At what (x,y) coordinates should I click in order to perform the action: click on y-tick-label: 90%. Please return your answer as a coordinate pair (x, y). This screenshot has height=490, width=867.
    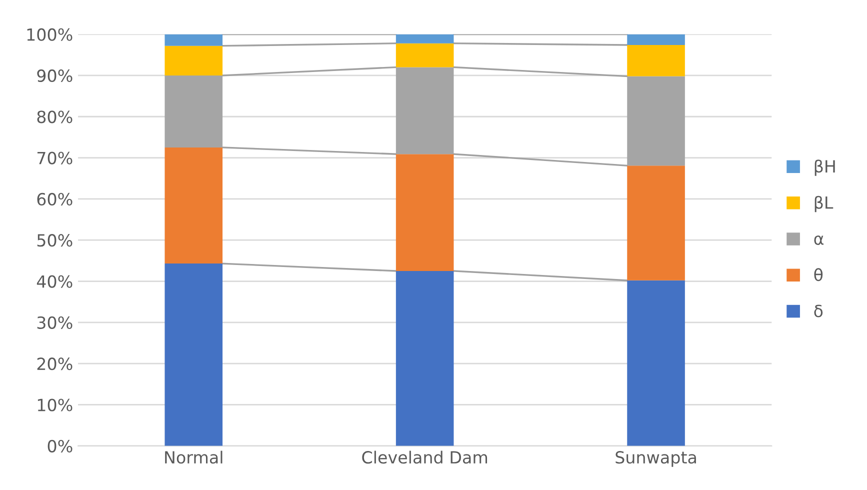
    Looking at the image, I should click on (54, 75).